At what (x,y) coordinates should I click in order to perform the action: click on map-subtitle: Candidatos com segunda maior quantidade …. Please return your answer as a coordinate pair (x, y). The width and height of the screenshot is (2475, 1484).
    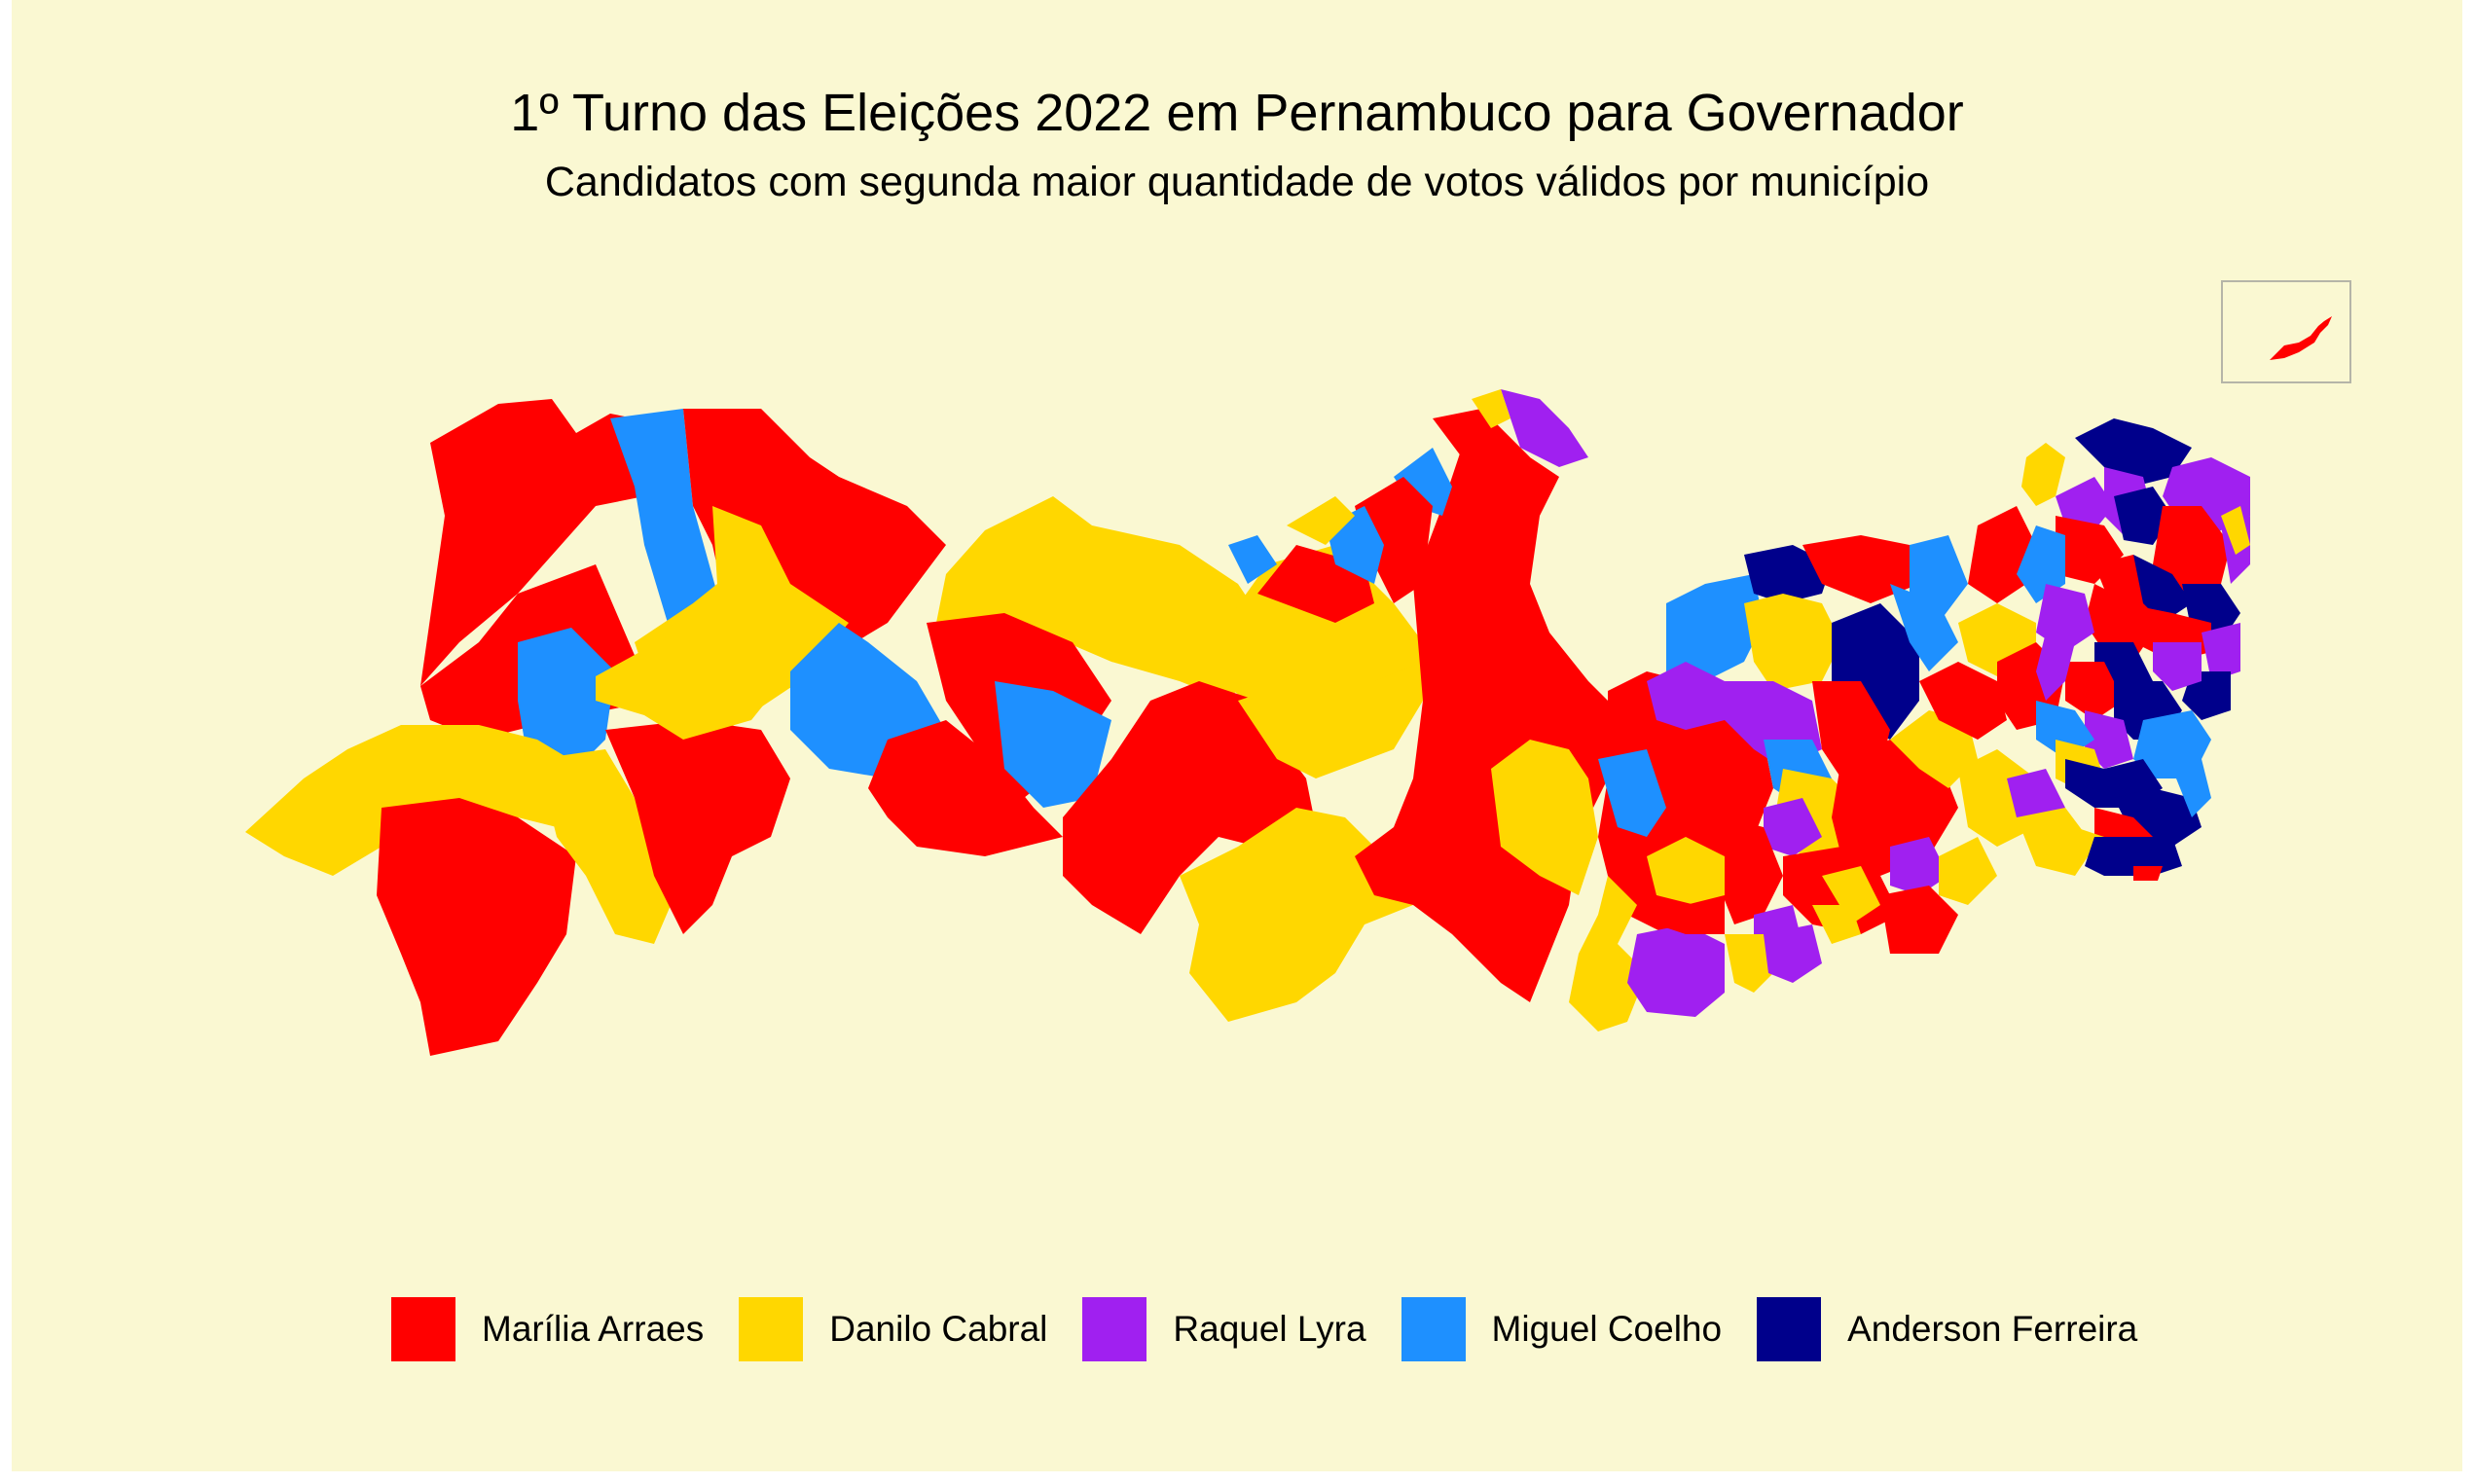
    Looking at the image, I should click on (1237, 182).